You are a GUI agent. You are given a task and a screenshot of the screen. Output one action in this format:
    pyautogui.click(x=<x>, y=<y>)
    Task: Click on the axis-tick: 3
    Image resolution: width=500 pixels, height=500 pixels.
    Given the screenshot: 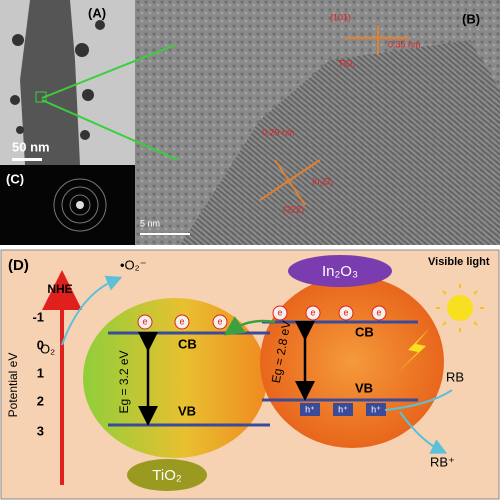 What is the action you would take?
    pyautogui.click(x=40, y=430)
    